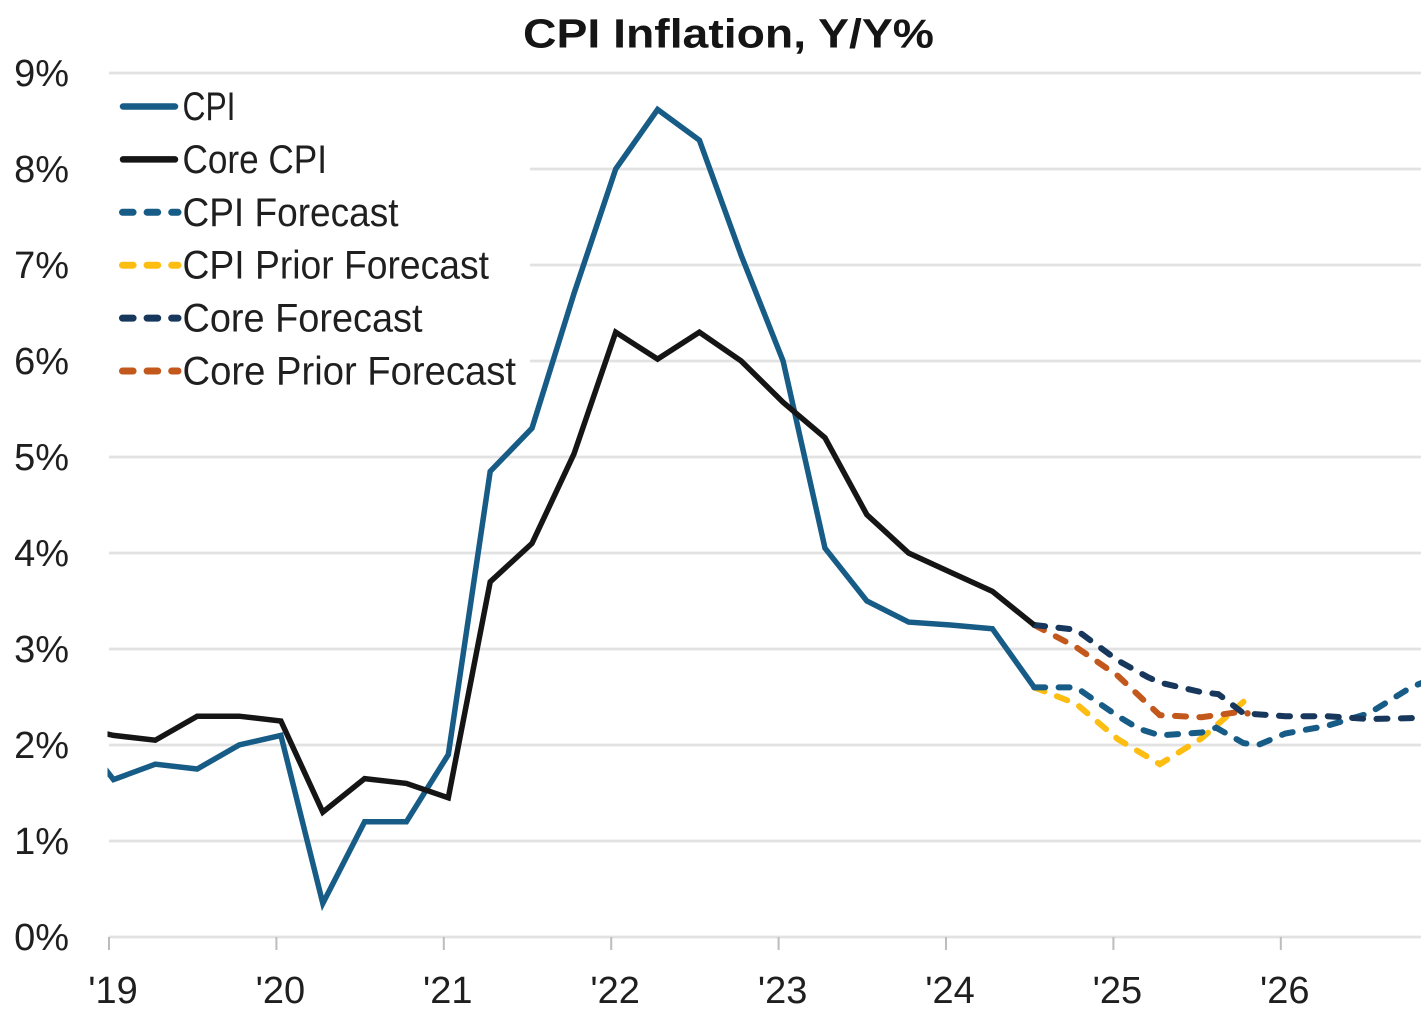 Image resolution: width=1421 pixels, height=1030 pixels. Describe the element at coordinates (950, 991) in the screenshot. I see `svg-text: '24` at that location.